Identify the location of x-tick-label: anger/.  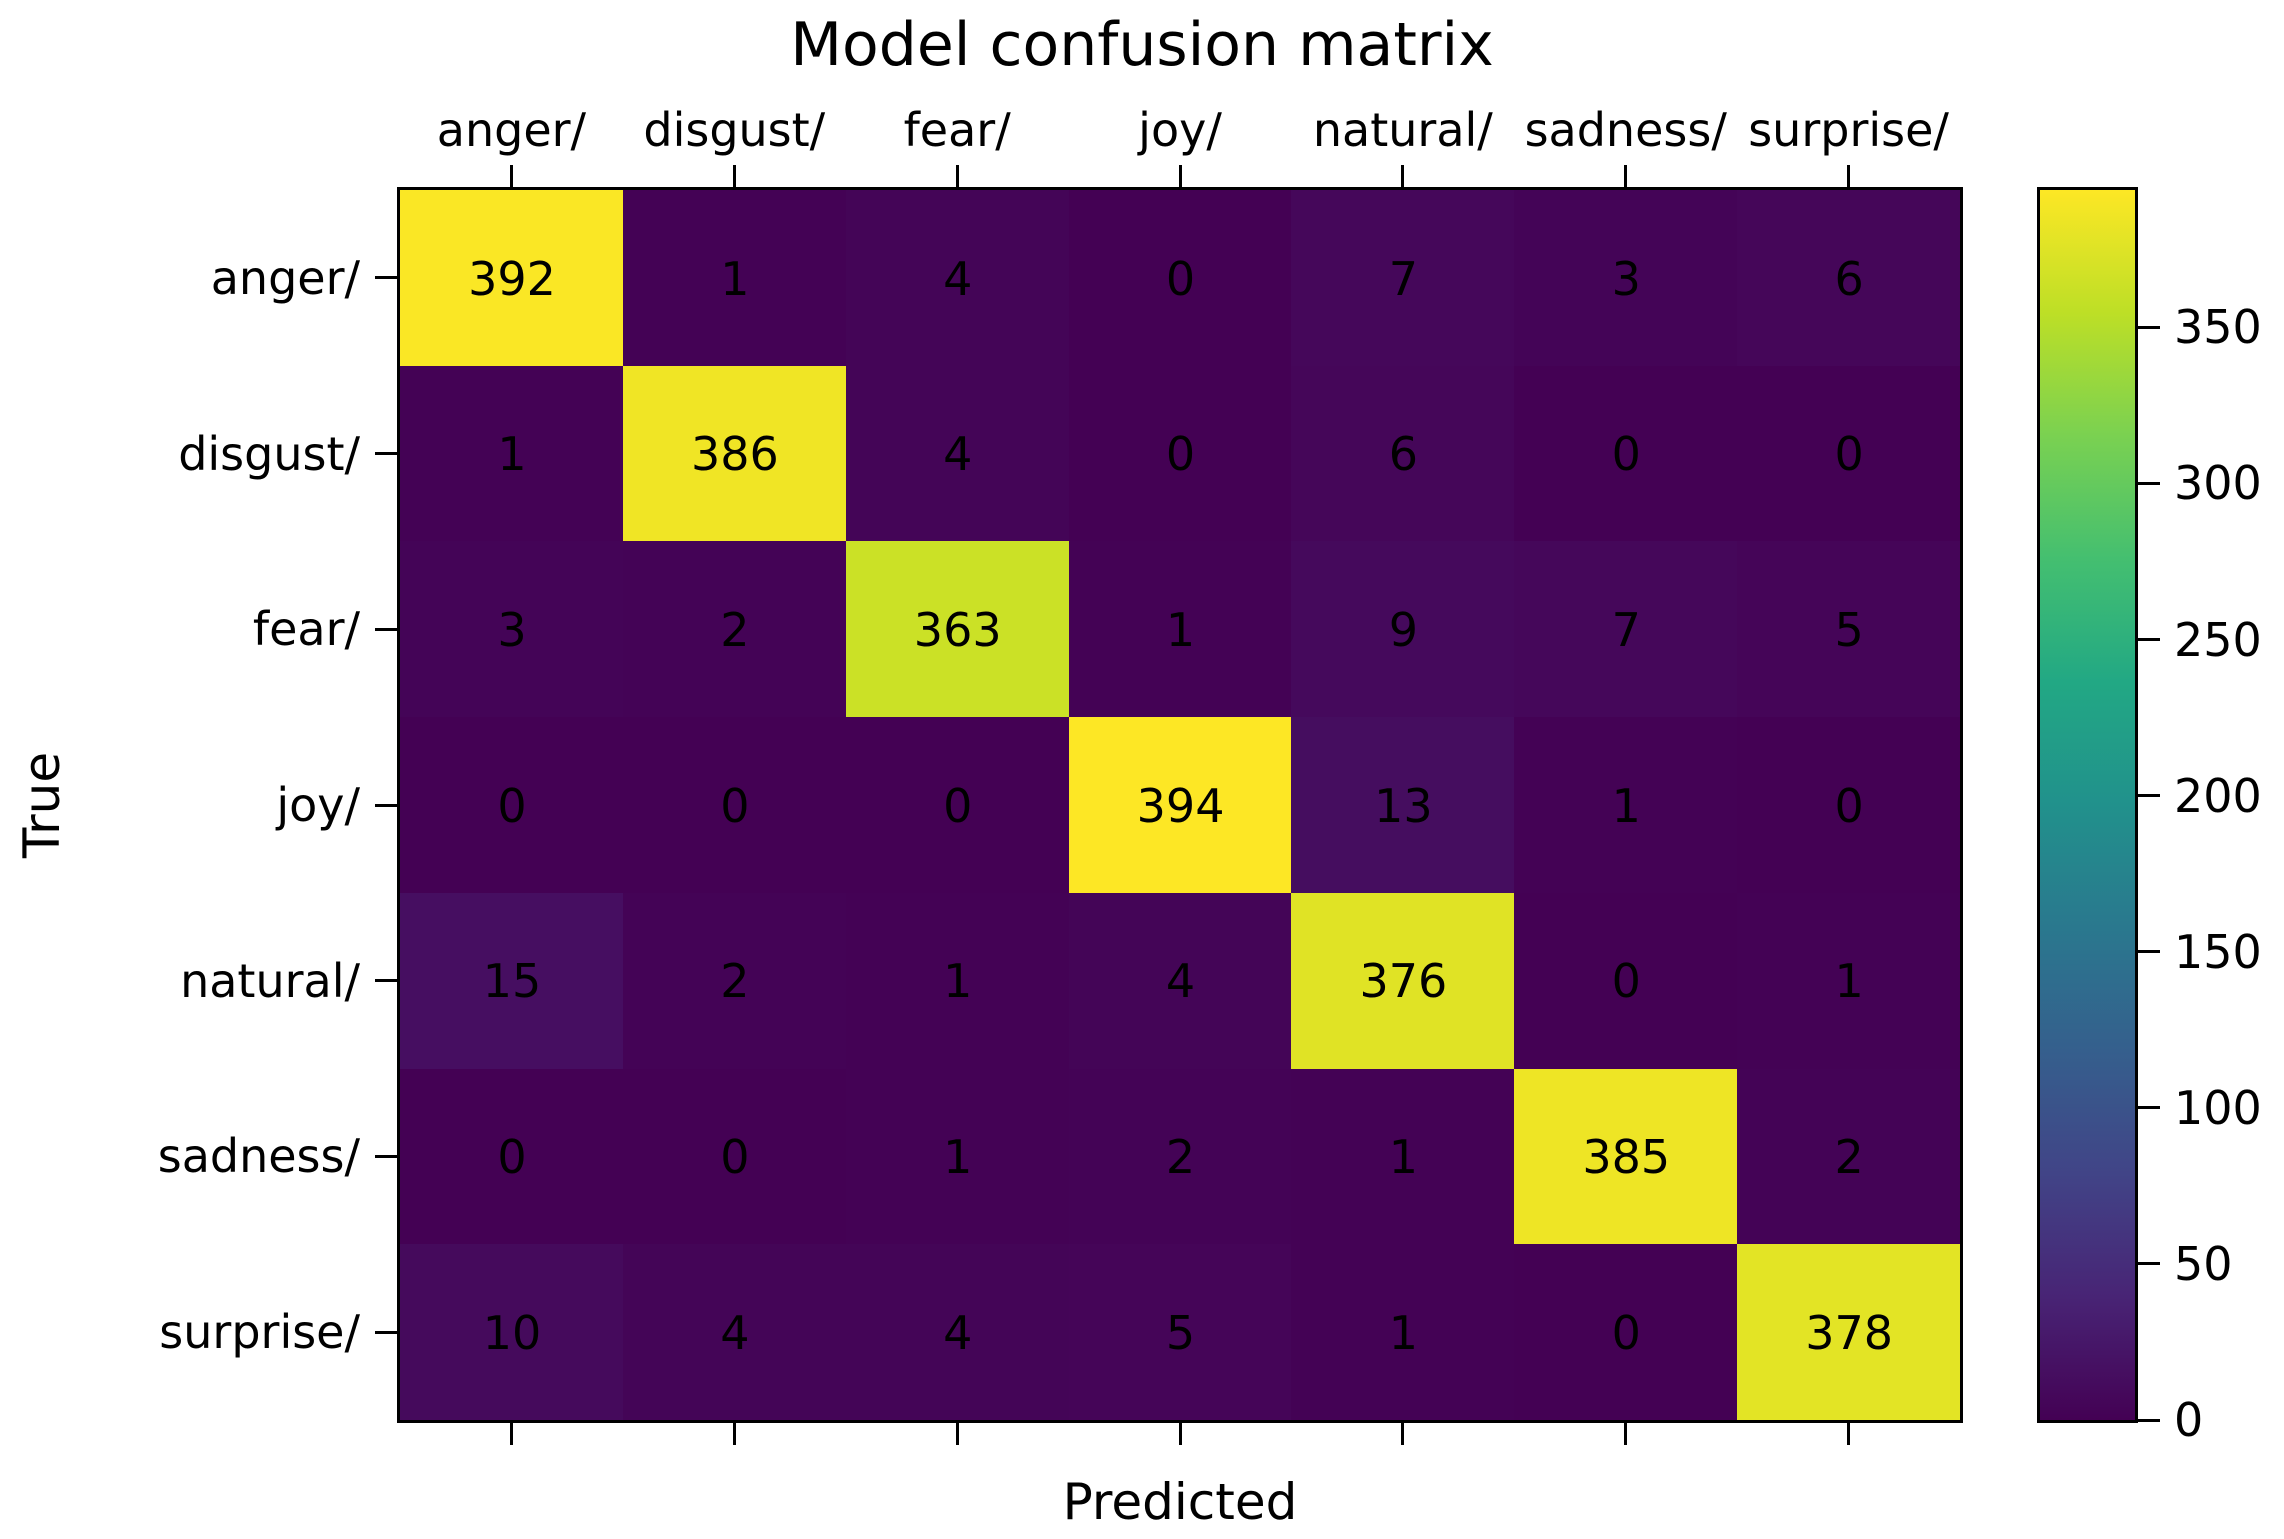
(511, 130).